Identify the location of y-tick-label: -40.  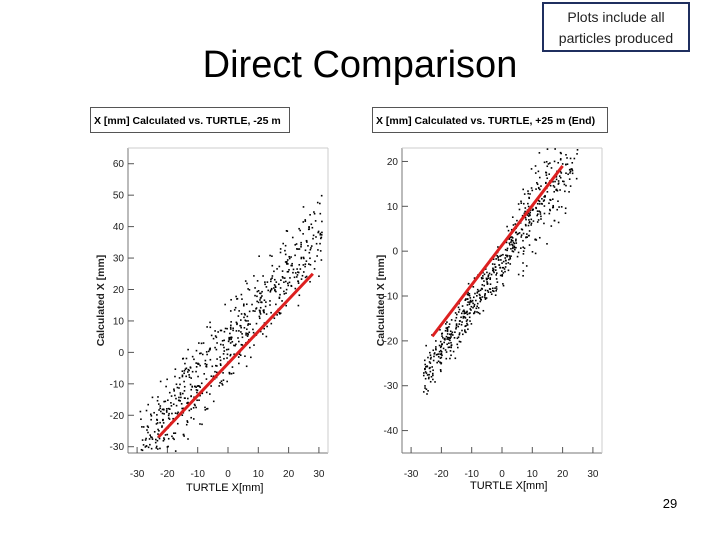
(391, 431).